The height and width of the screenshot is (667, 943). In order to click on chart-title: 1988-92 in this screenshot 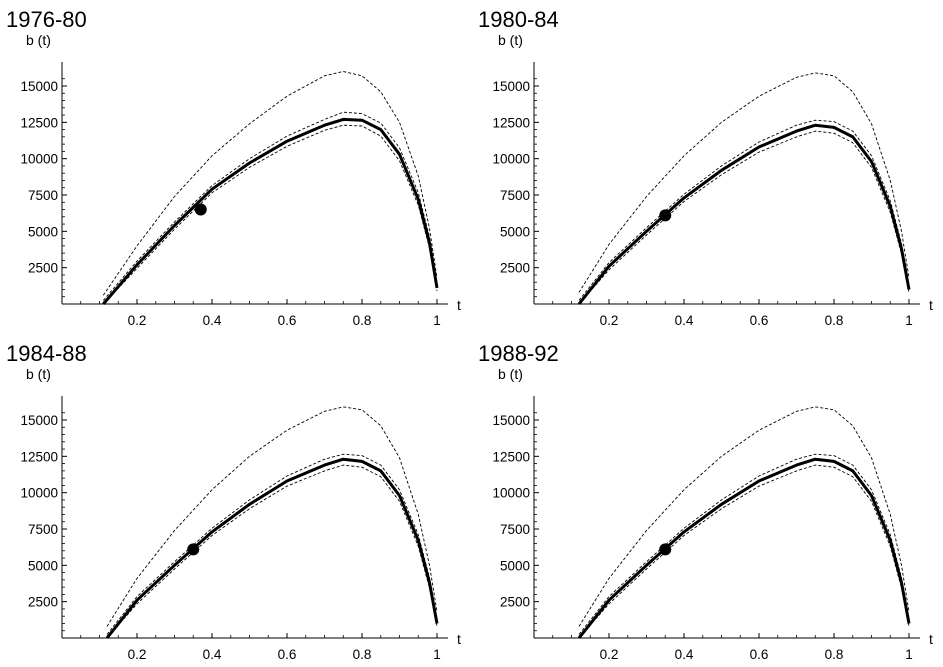, I will do `click(518, 353)`.